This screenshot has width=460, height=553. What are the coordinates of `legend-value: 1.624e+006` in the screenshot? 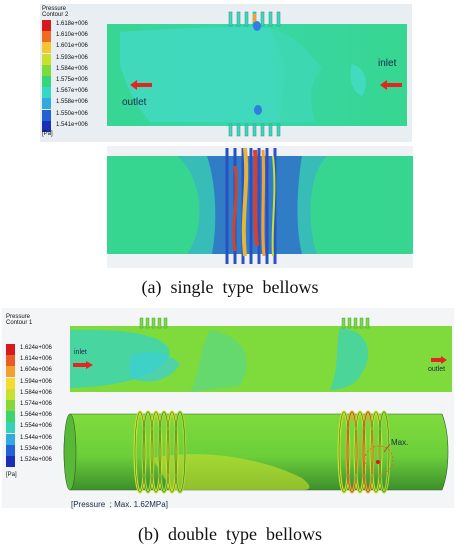 It's located at (36, 348).